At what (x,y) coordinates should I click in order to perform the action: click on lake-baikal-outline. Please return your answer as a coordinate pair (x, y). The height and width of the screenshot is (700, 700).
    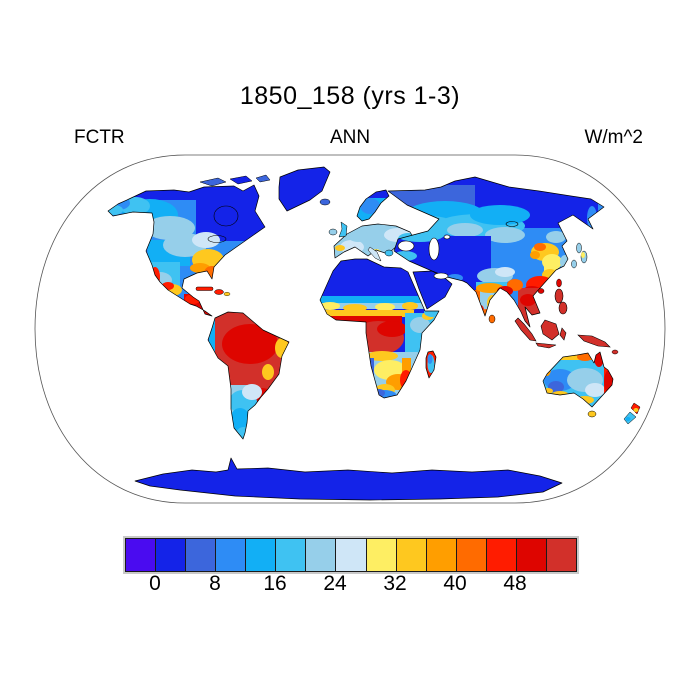
    Looking at the image, I should click on (512, 224).